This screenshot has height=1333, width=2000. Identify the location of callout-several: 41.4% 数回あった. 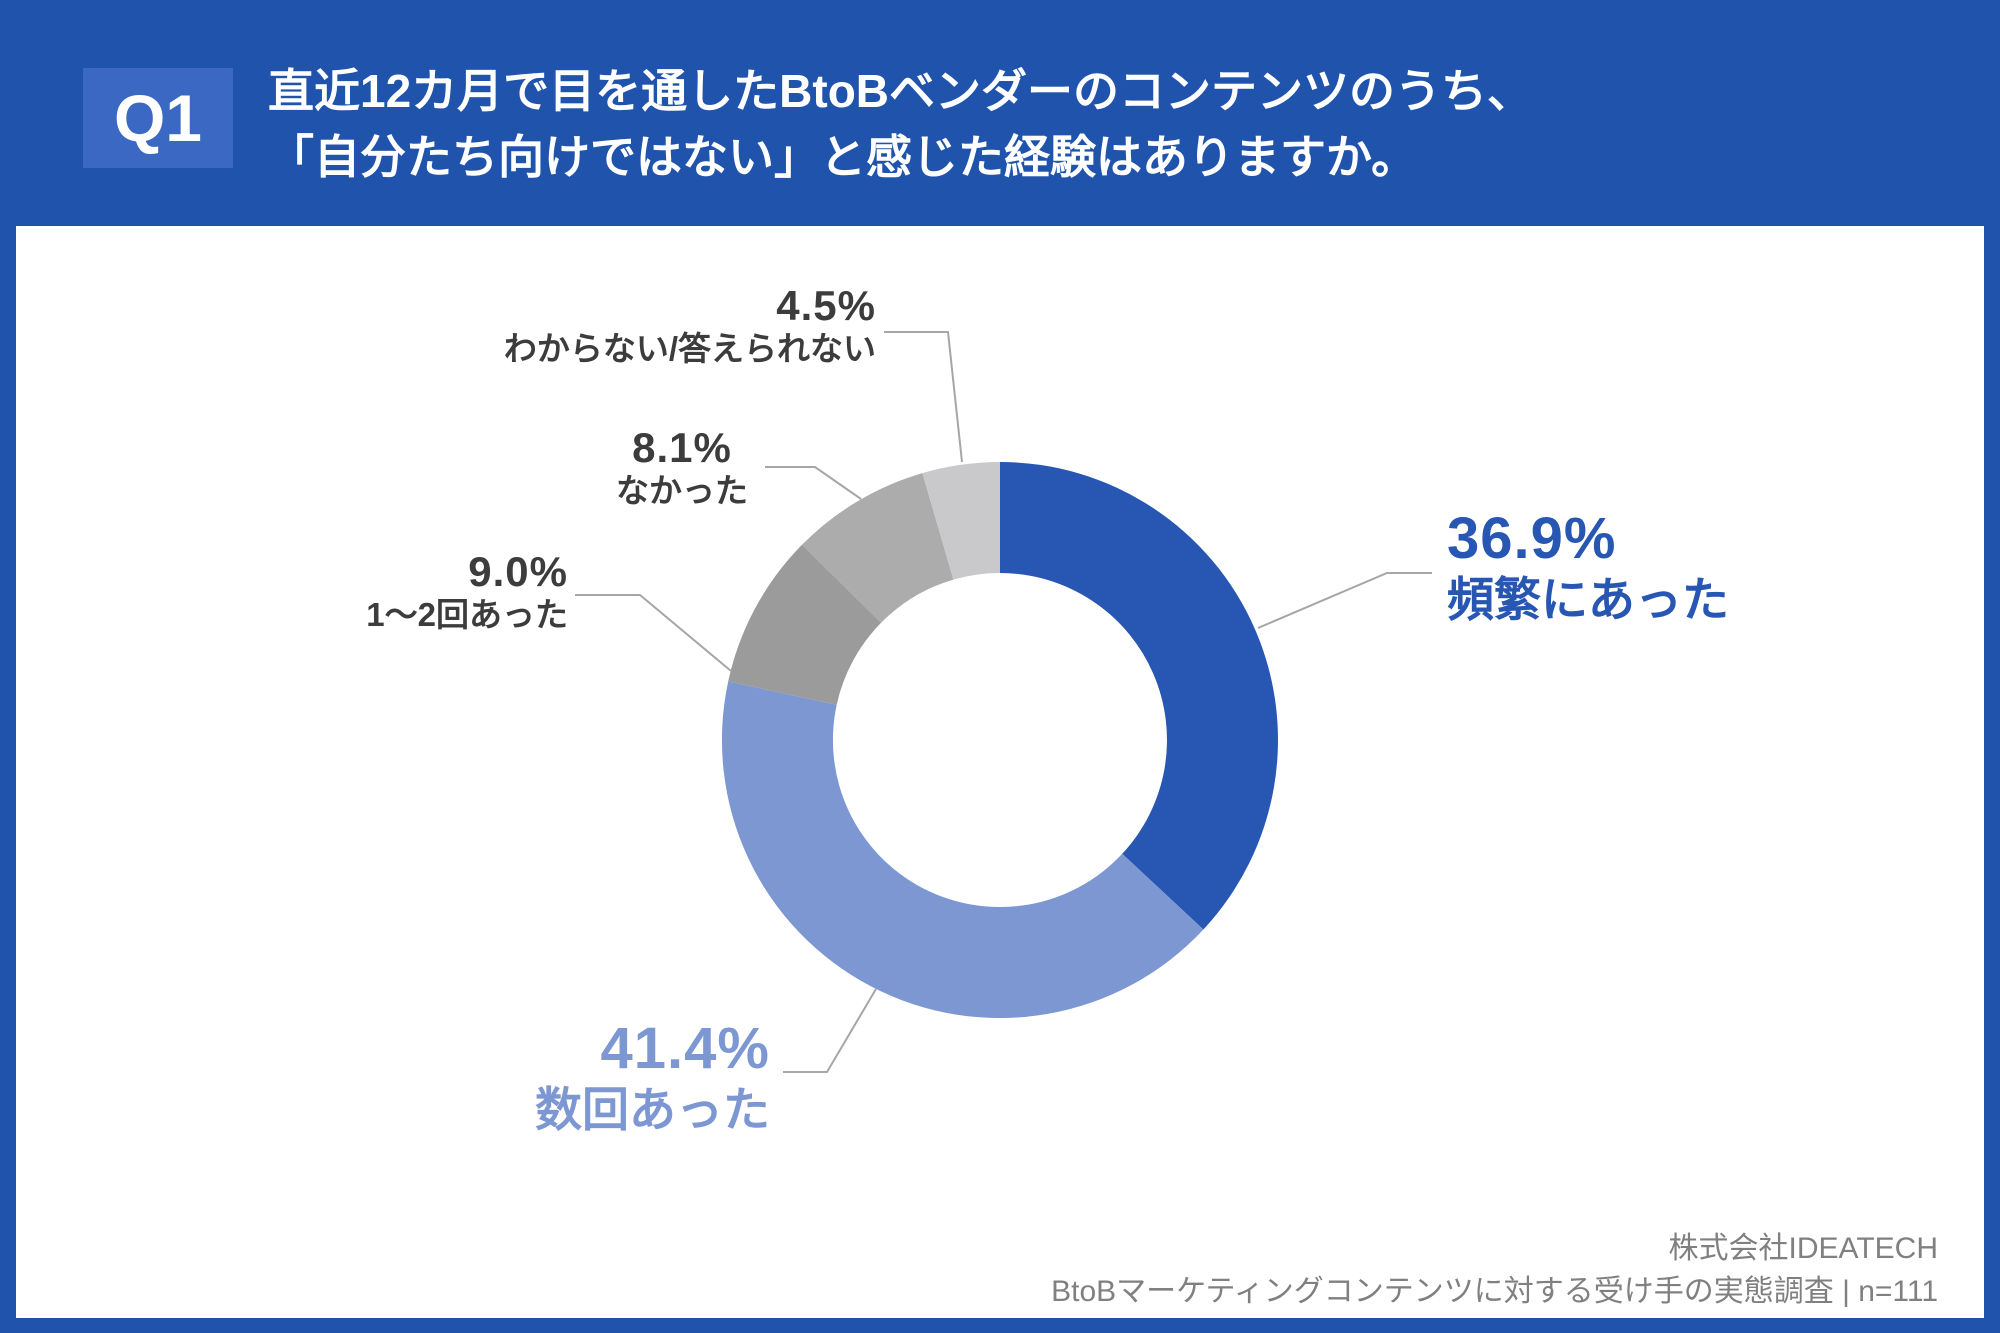
(652, 1076).